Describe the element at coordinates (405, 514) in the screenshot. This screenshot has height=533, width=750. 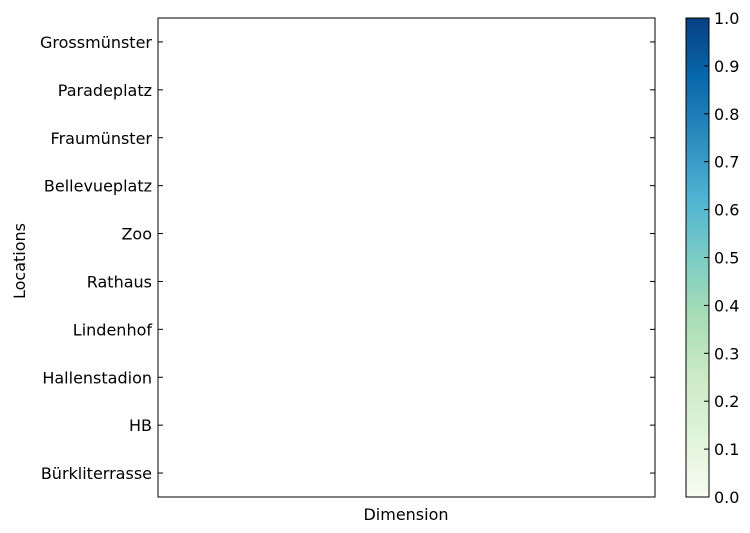
I see `x-axis-label: Dimension` at that location.